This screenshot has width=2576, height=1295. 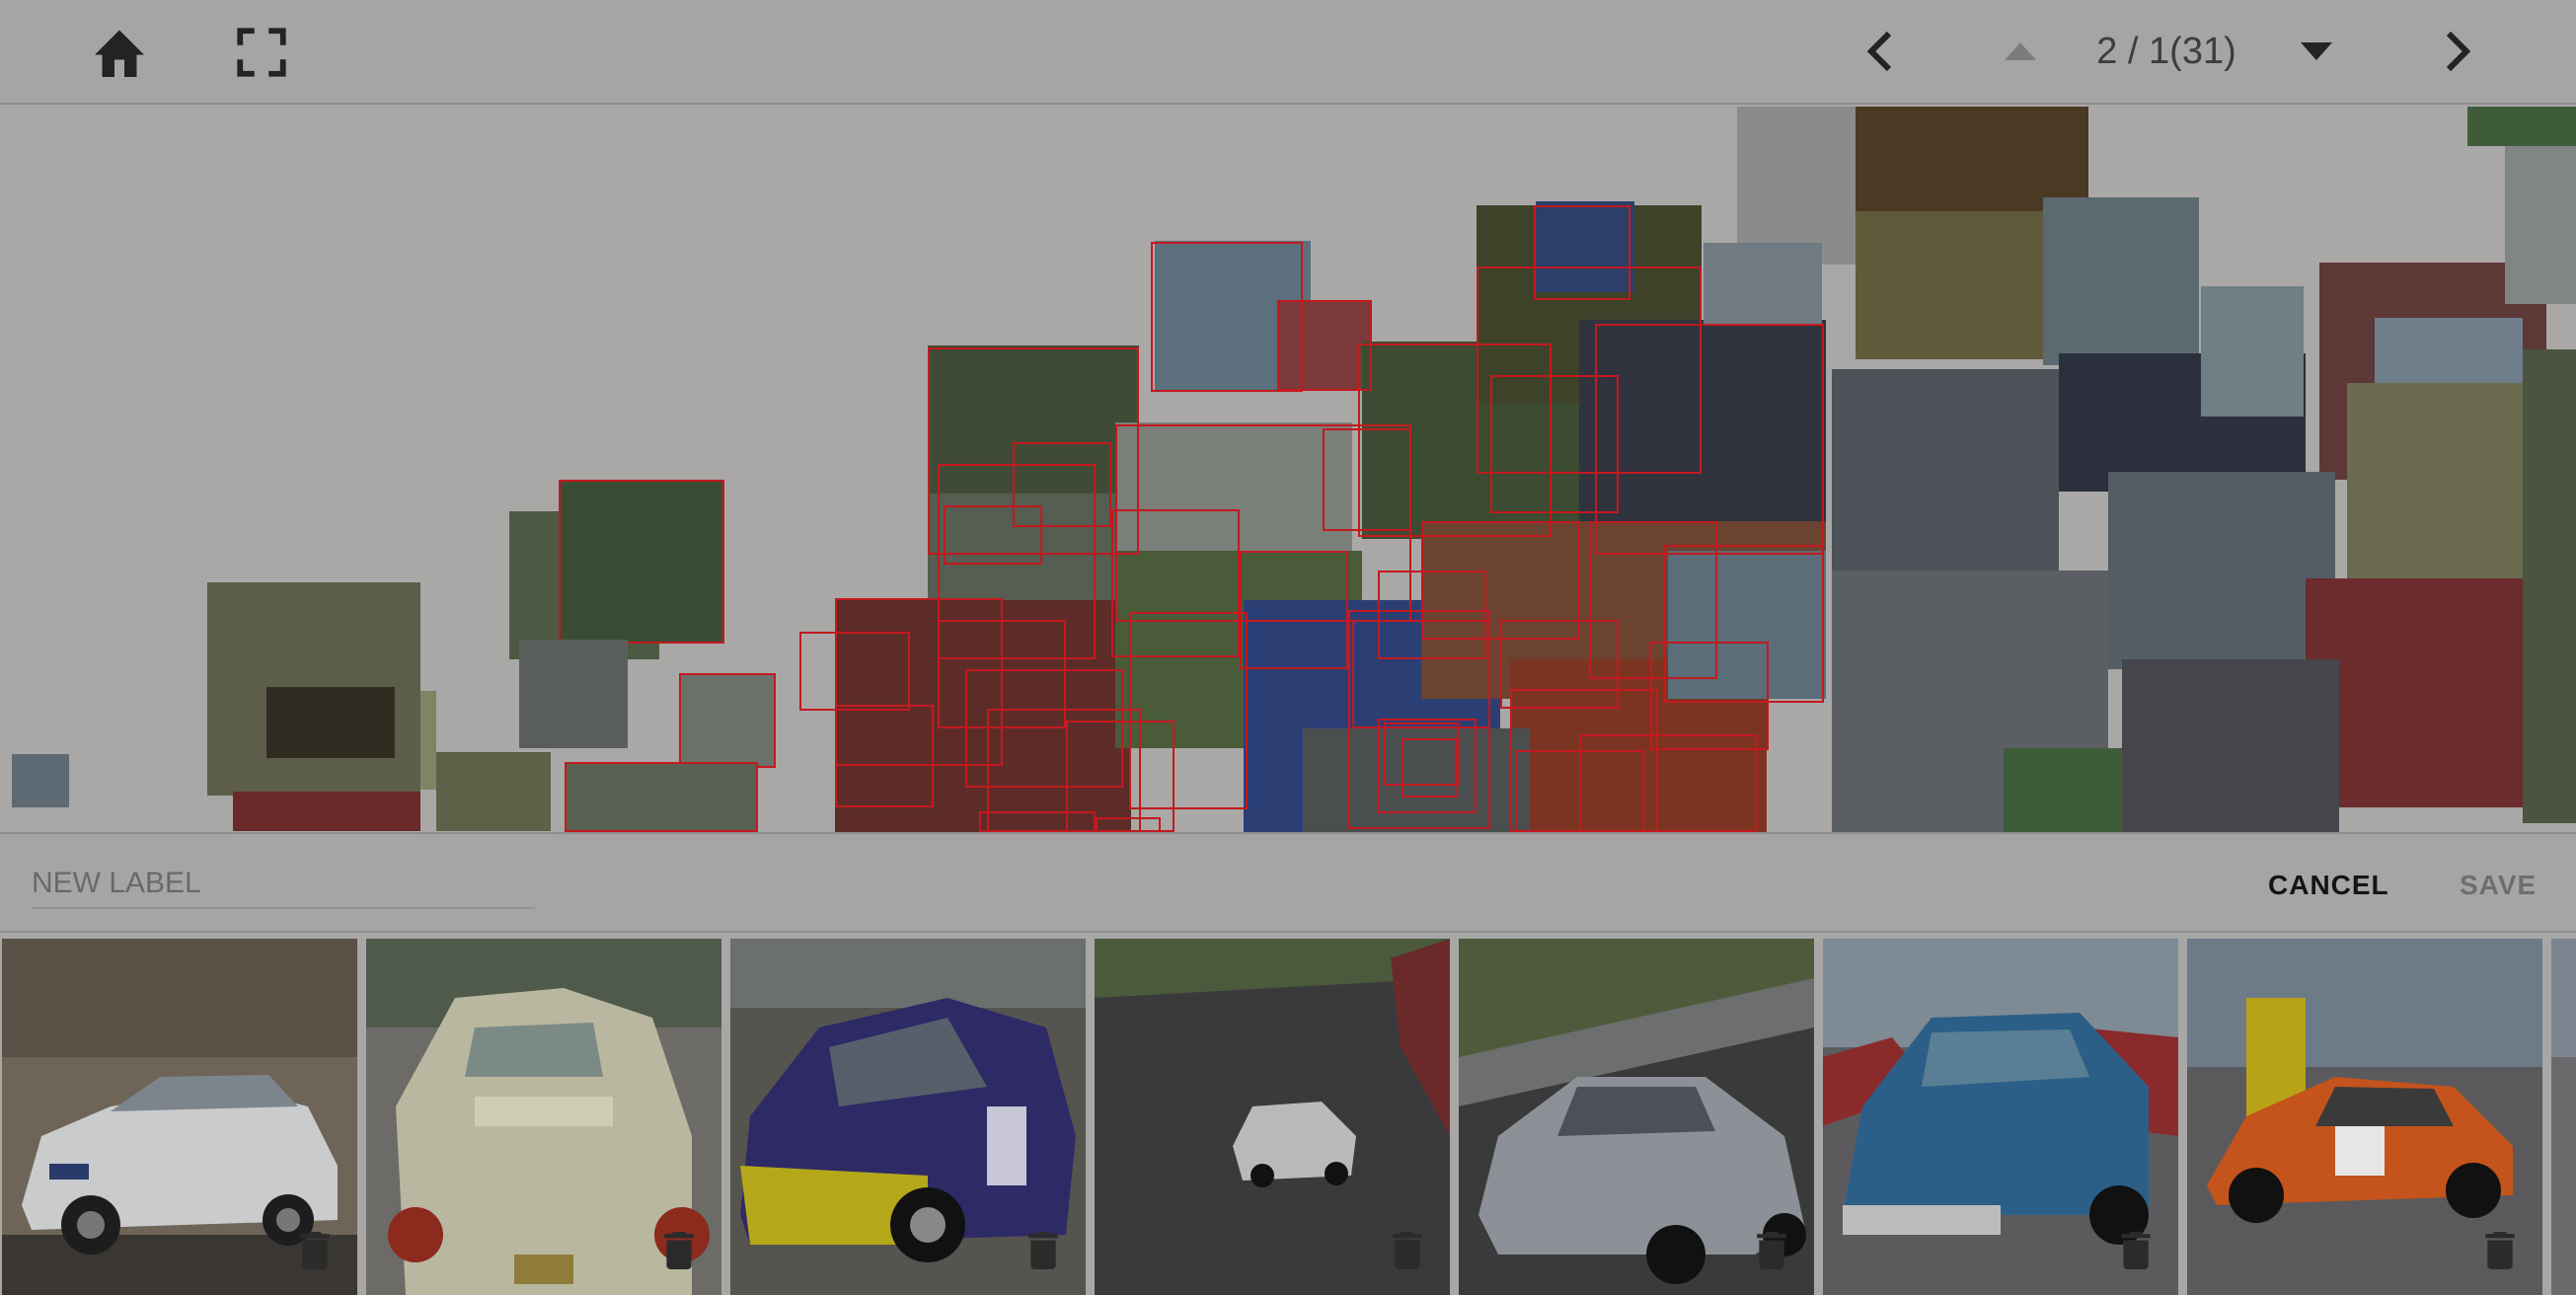 What do you see at coordinates (283, 884) in the screenshot?
I see `new-label-input` at bounding box center [283, 884].